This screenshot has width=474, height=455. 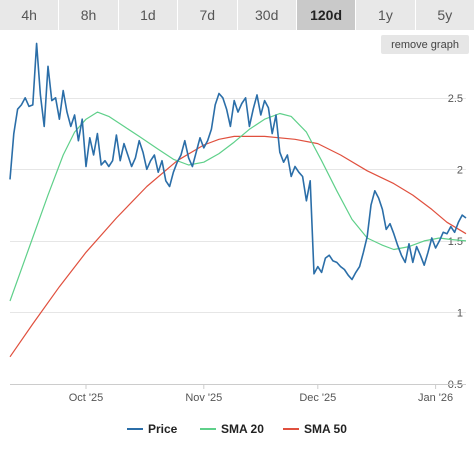 What do you see at coordinates (326, 15) in the screenshot?
I see `range-tab-120d: 120d` at bounding box center [326, 15].